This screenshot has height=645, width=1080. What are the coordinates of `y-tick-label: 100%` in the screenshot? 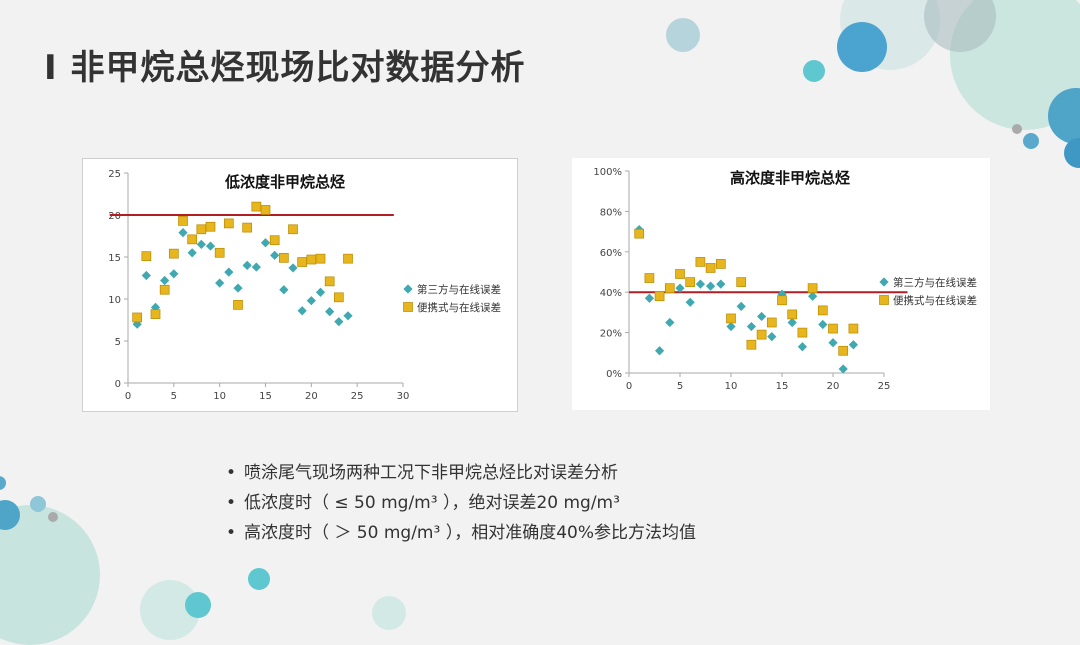 It's located at (607, 172).